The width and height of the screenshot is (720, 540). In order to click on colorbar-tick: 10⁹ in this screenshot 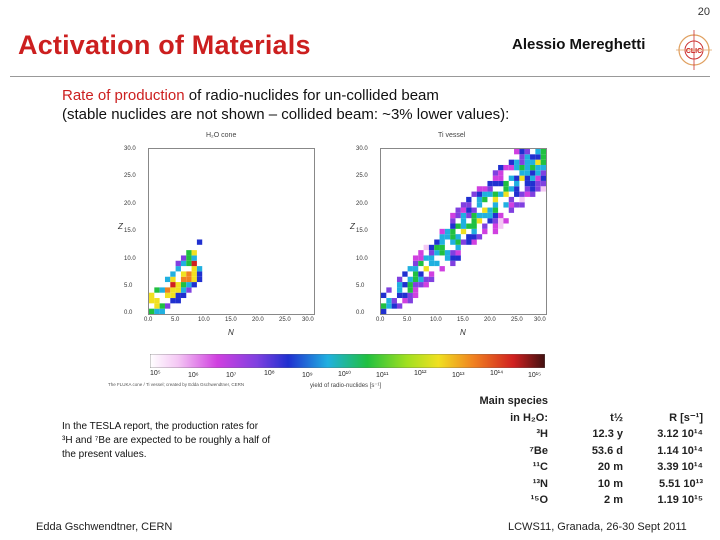, I will do `click(307, 375)`.